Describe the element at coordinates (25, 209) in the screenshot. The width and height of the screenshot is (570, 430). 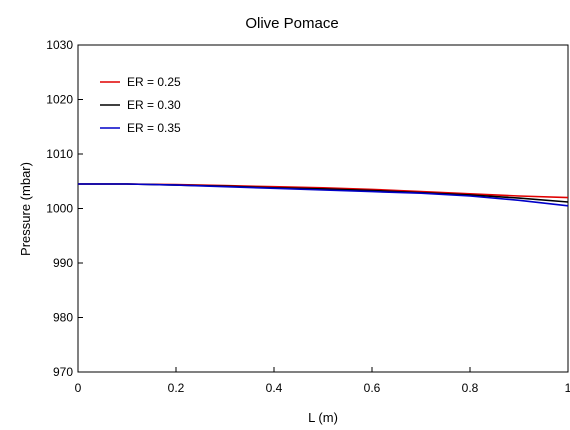
I see `y-axis-label: Pressure (mbar)` at that location.